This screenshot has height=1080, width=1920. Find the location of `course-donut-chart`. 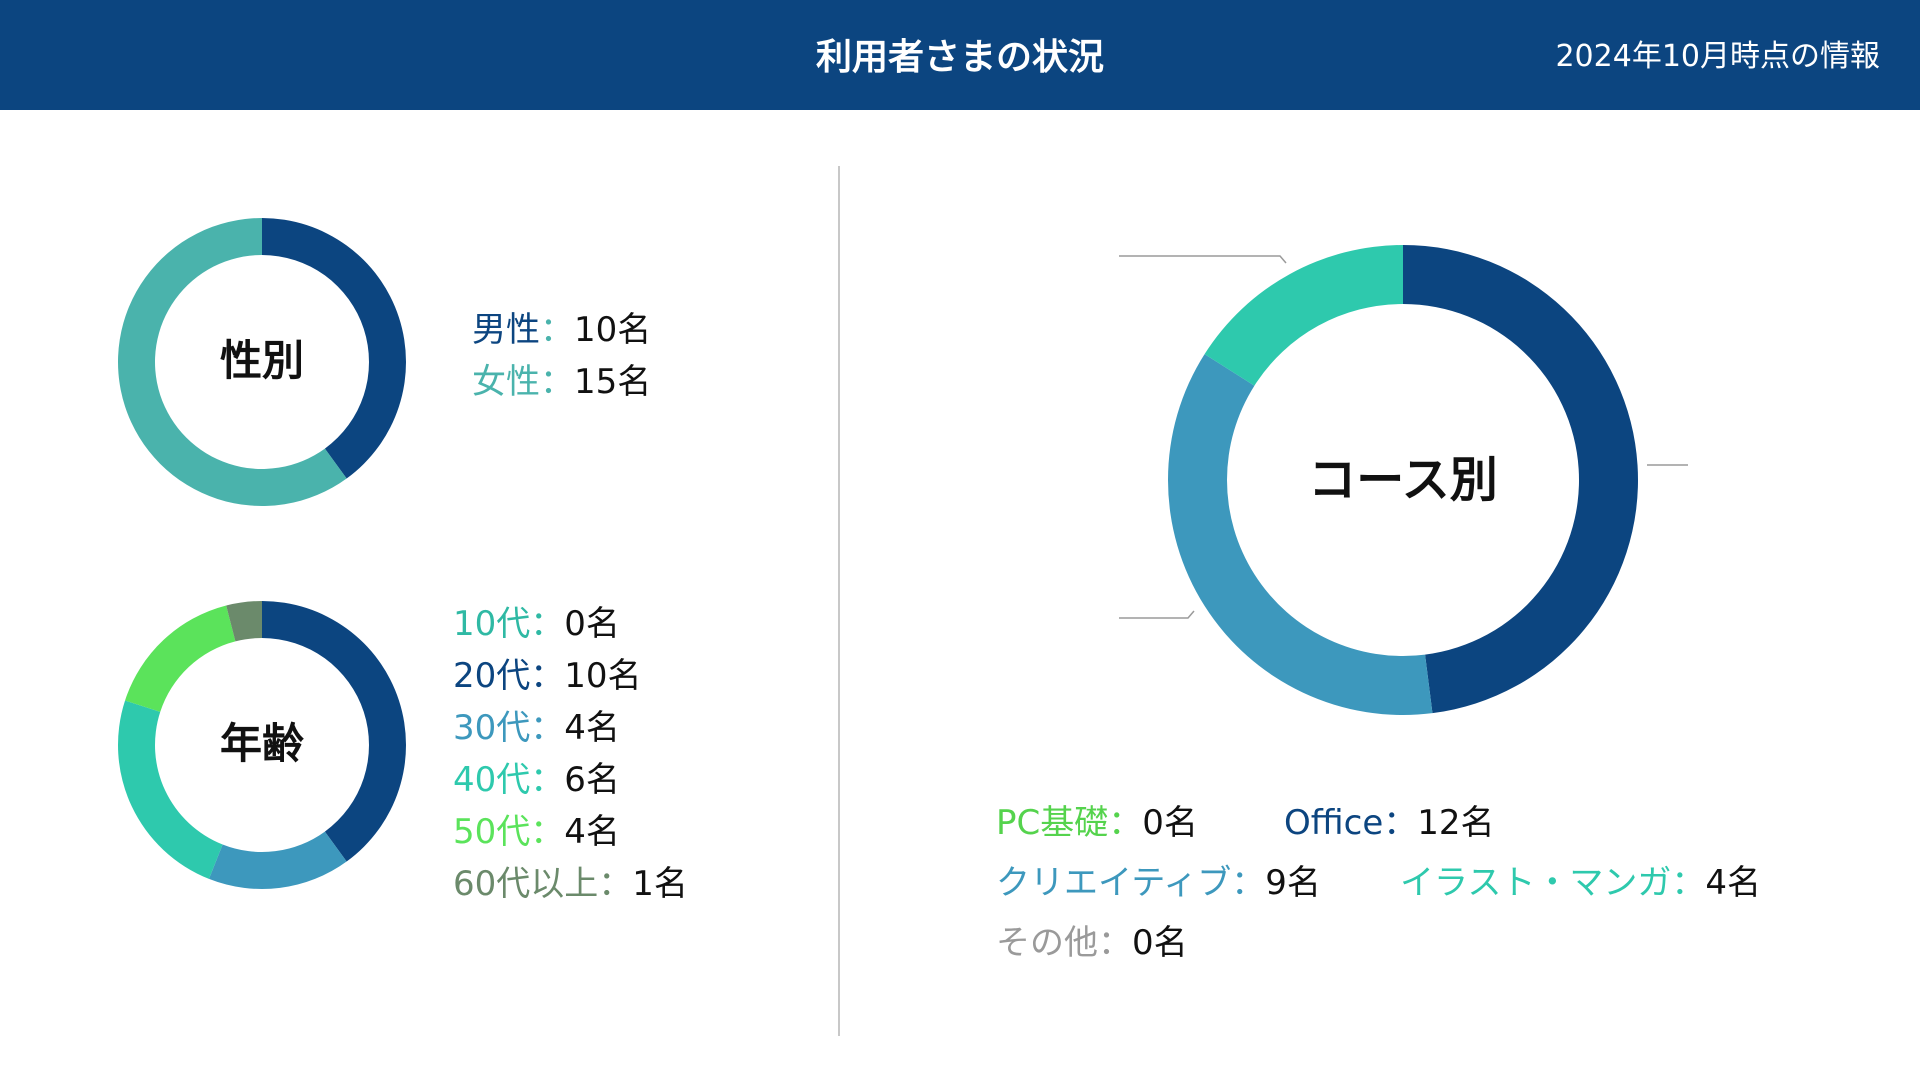

course-donut-chart is located at coordinates (1403, 480).